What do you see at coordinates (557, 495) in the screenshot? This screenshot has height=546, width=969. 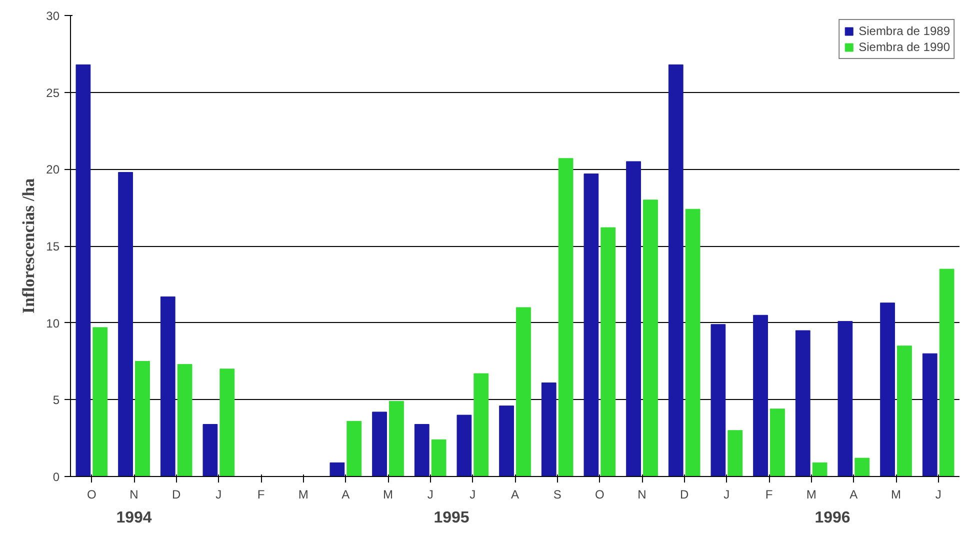 I see `x-tick-label: S` at bounding box center [557, 495].